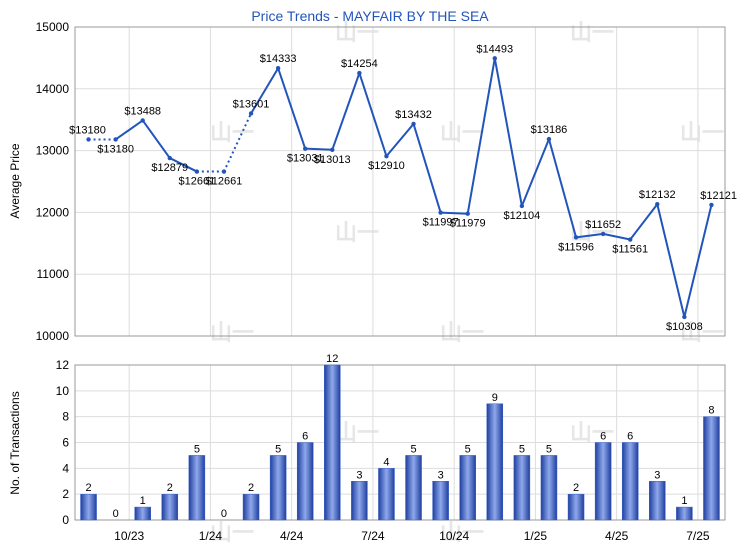  I want to click on price-data-label: $13186, so click(549, 130).